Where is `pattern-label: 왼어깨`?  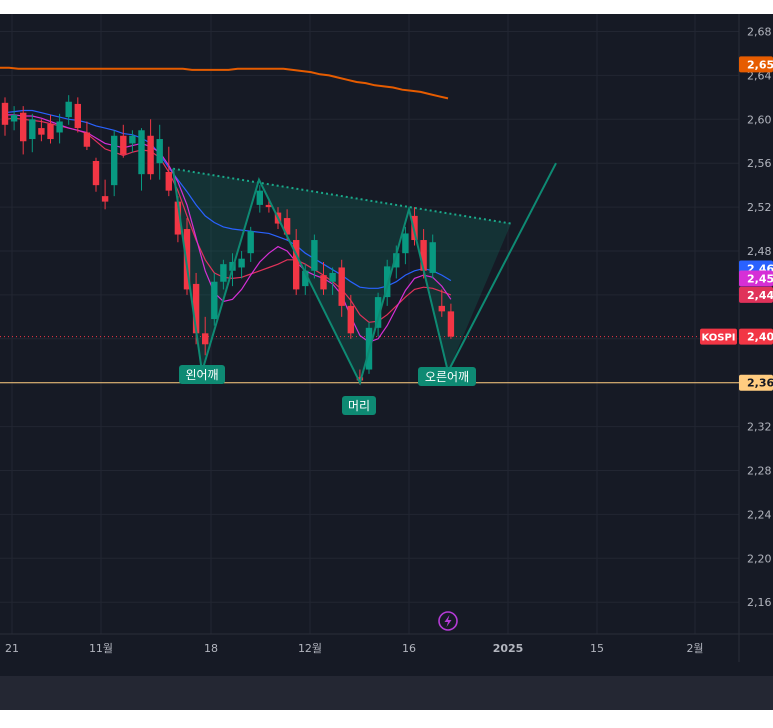
pattern-label: 왼어깨 is located at coordinates (202, 374).